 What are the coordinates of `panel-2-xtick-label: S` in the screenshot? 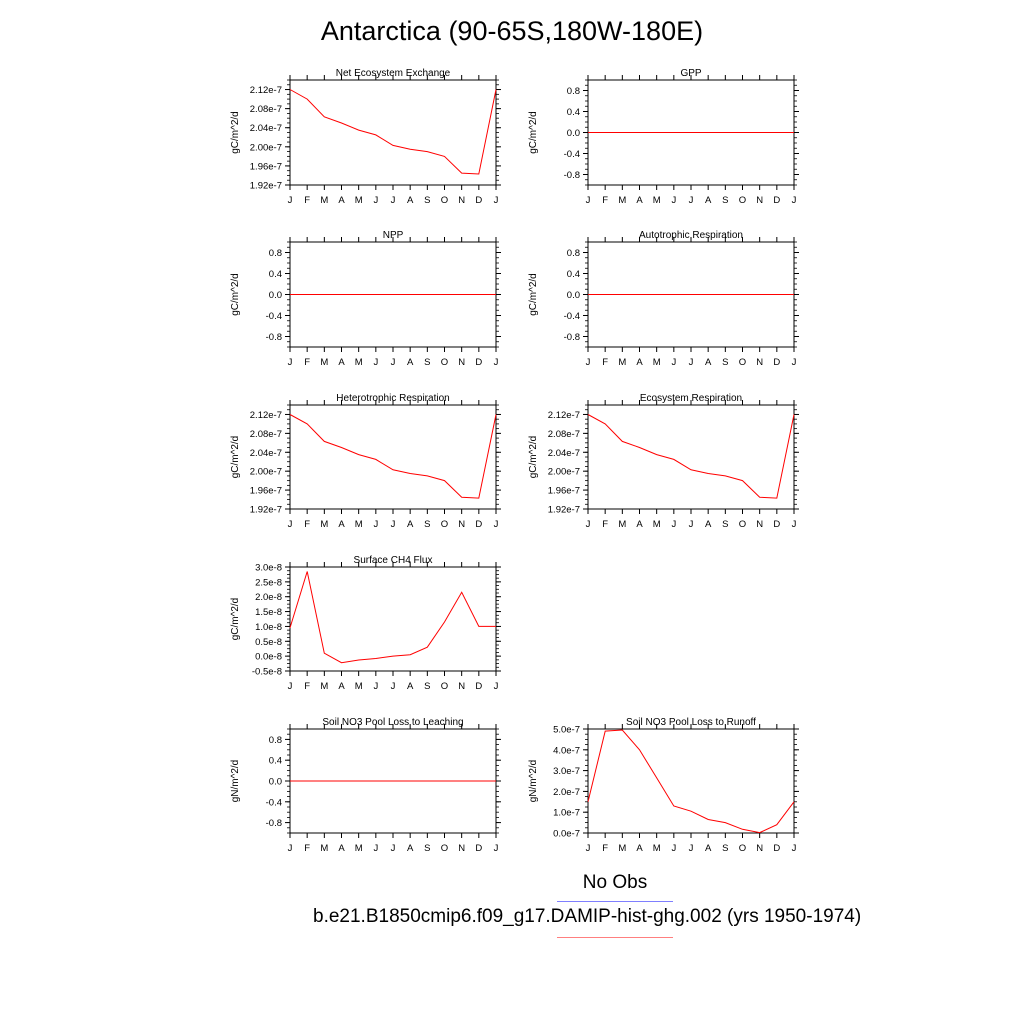 It's located at (427, 362).